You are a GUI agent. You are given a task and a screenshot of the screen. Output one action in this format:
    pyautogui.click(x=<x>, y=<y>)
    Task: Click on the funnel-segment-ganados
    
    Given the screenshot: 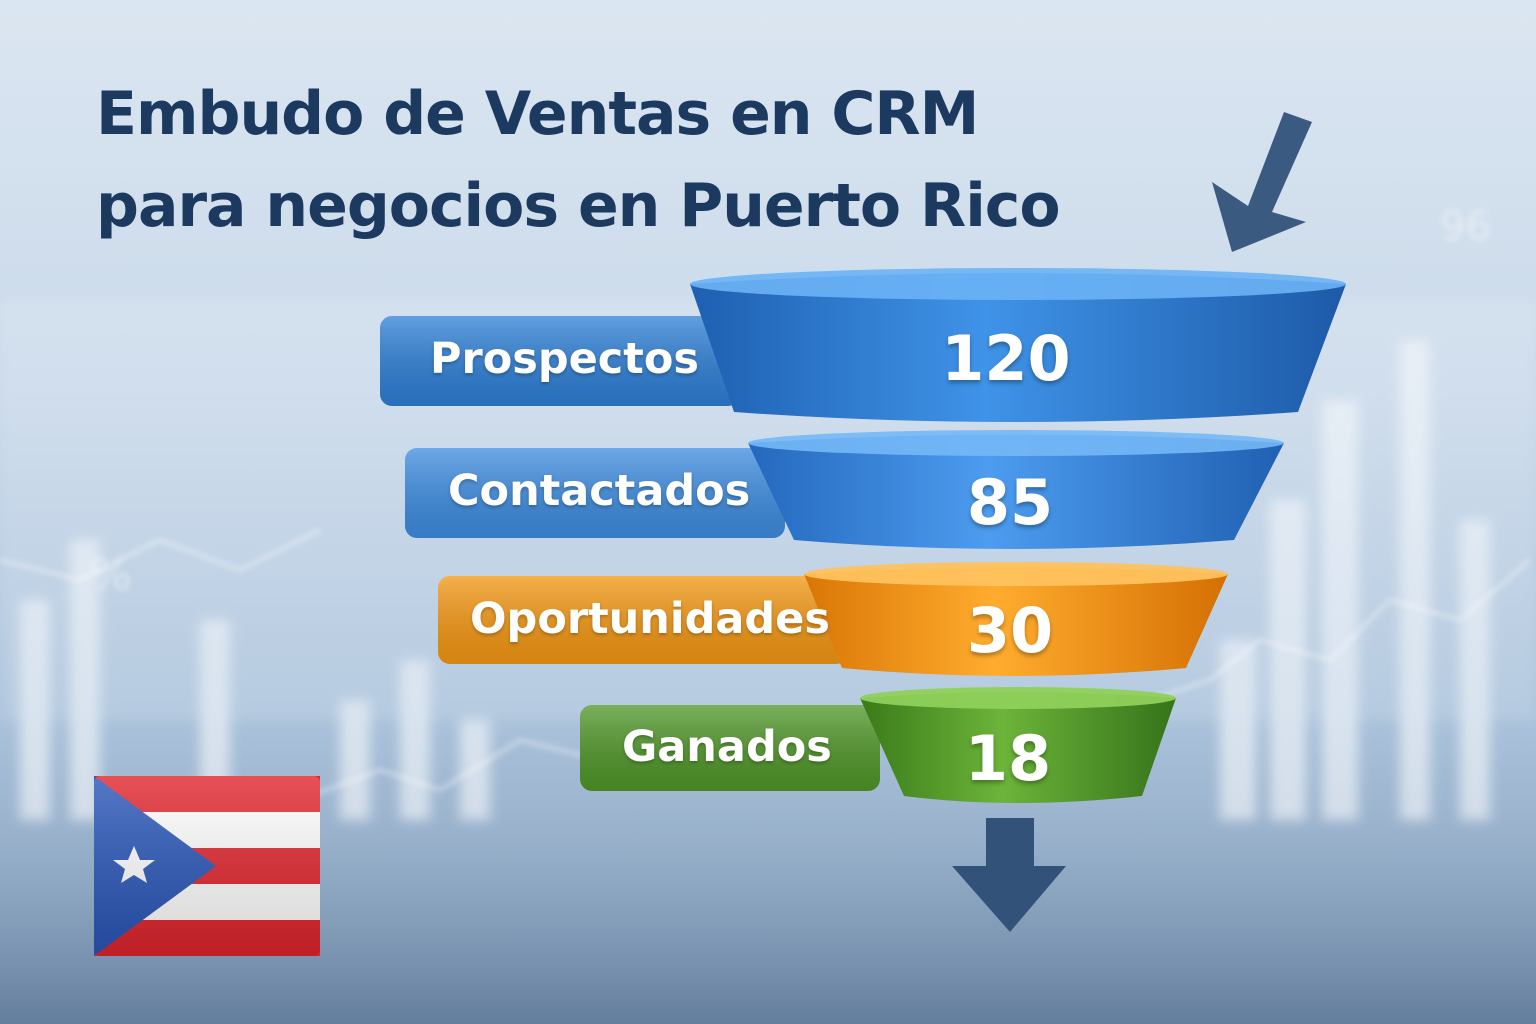 What is the action you would take?
    pyautogui.click(x=1018, y=747)
    